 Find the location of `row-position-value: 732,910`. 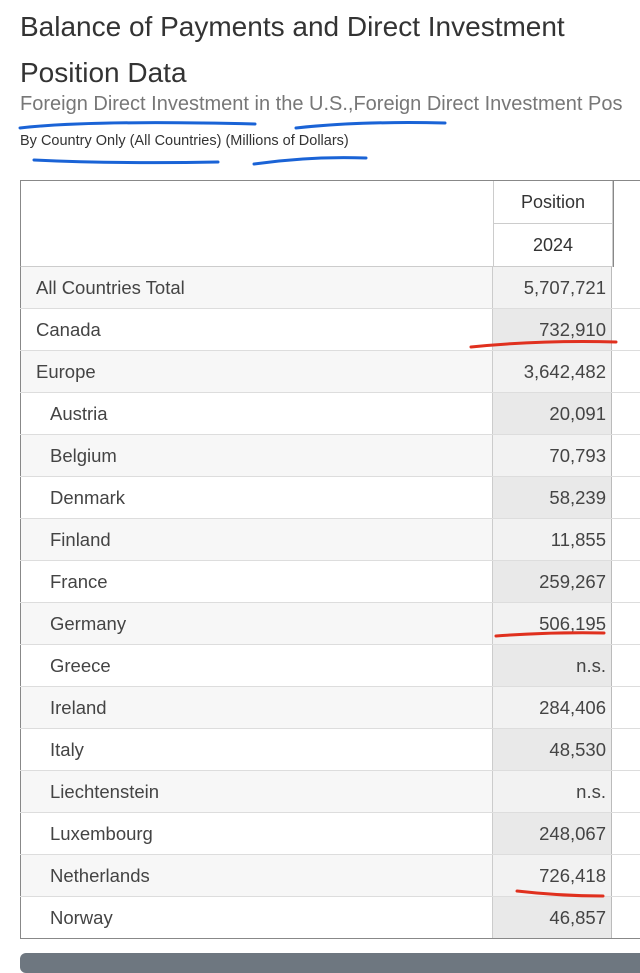

row-position-value: 732,910 is located at coordinates (552, 329).